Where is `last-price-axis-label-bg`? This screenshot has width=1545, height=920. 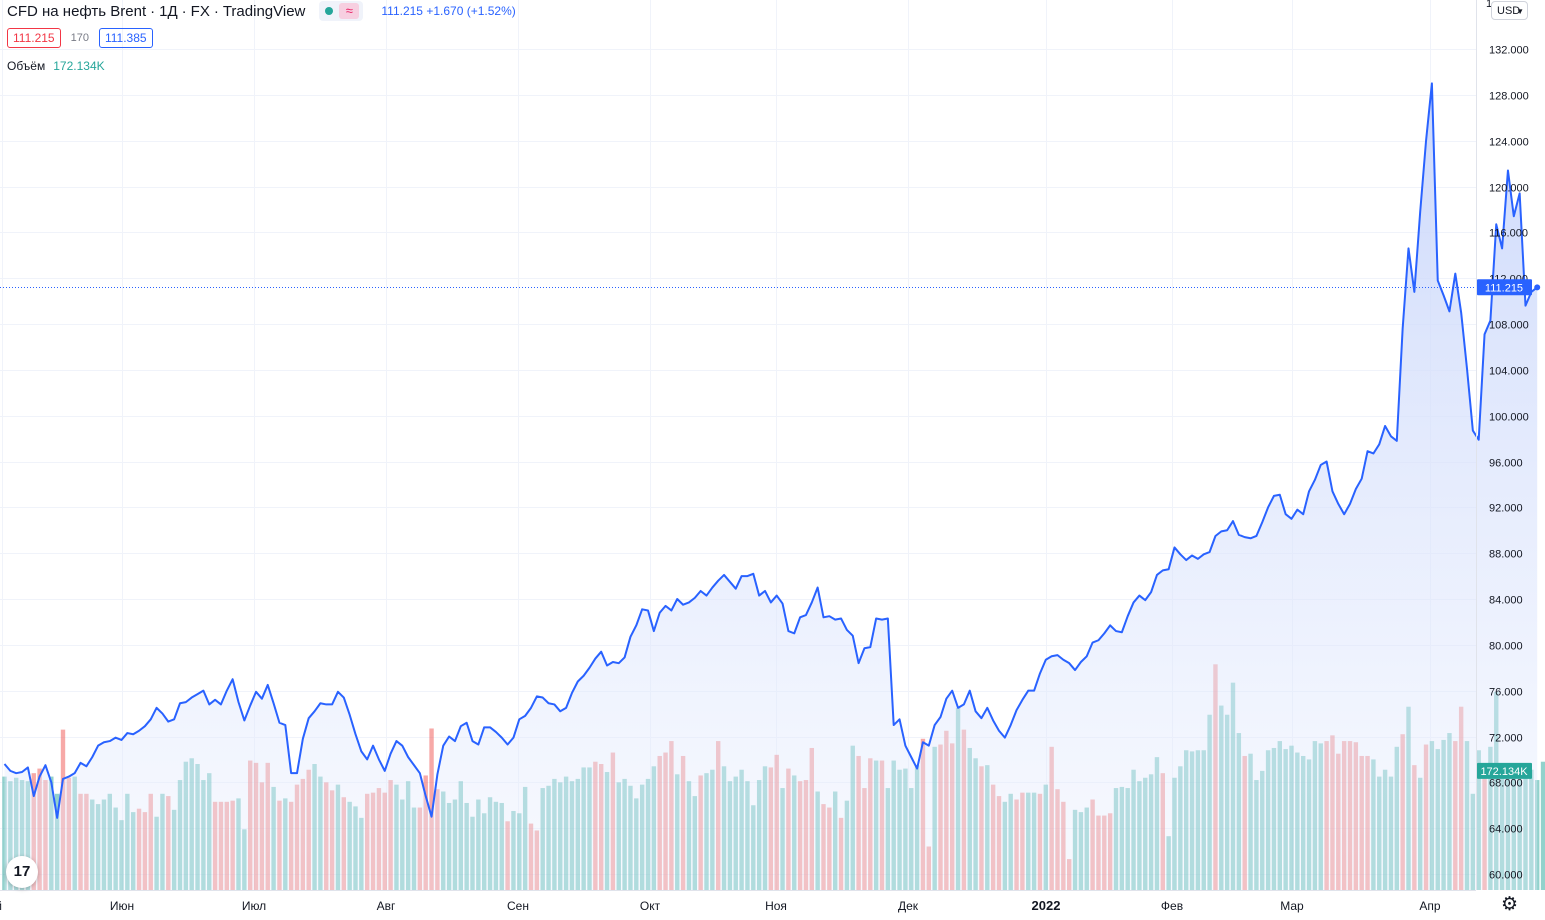 last-price-axis-label-bg is located at coordinates (1504, 287).